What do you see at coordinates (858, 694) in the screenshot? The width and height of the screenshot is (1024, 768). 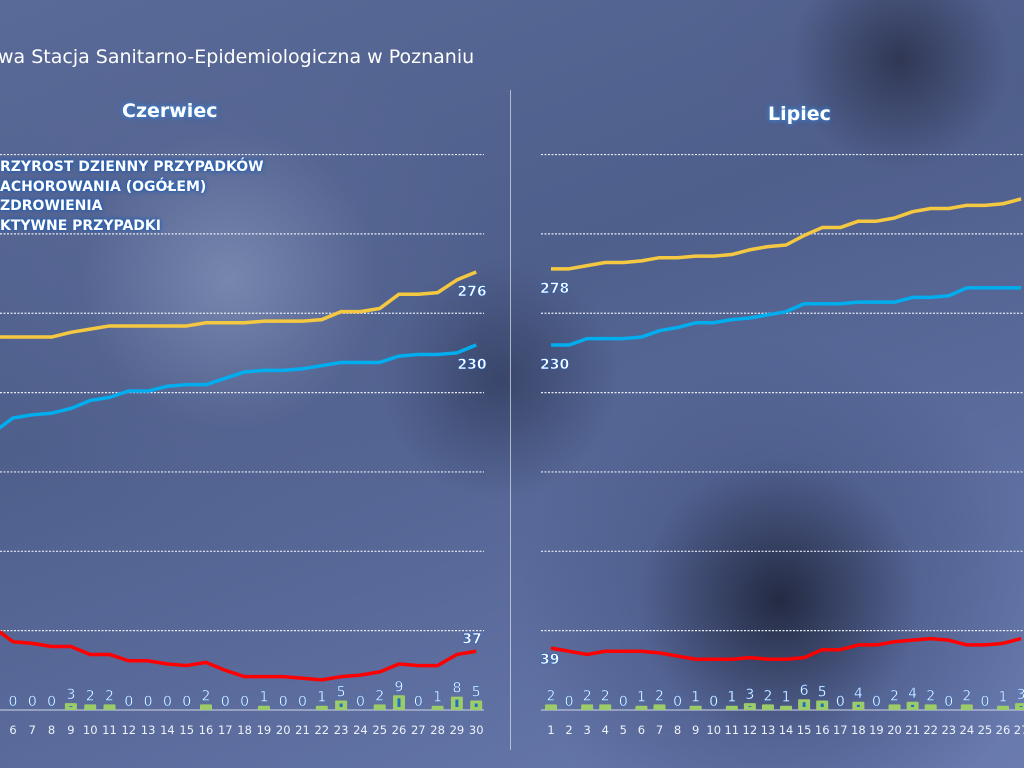 I see `daily-value-label: 4` at bounding box center [858, 694].